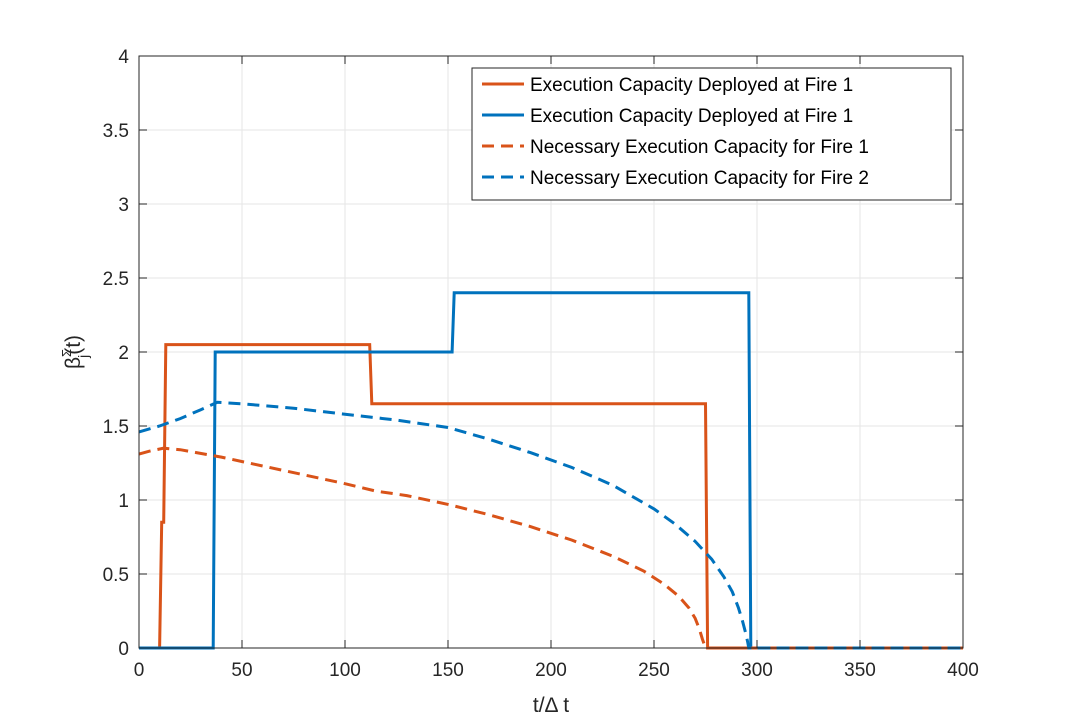 This screenshot has height=727, width=1065. Describe the element at coordinates (123, 649) in the screenshot. I see `y-tick-label: 0` at that location.